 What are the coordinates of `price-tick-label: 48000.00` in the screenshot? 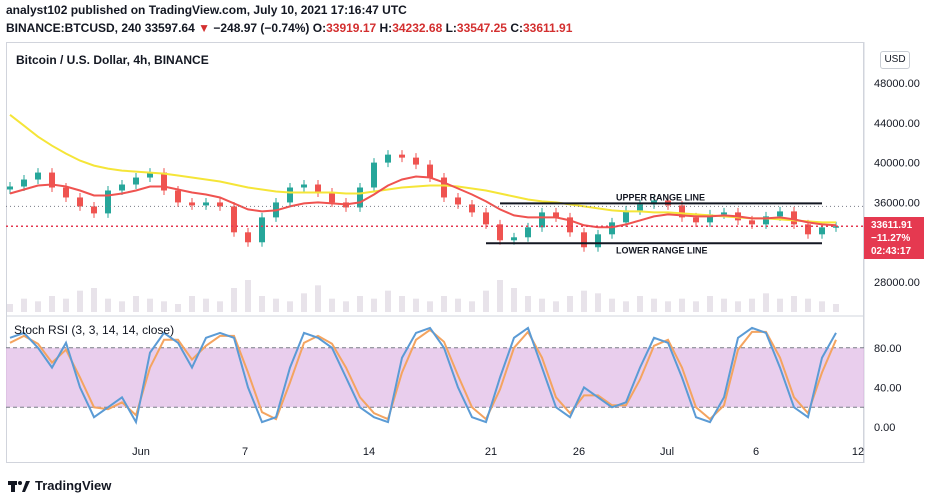 It's located at (897, 84).